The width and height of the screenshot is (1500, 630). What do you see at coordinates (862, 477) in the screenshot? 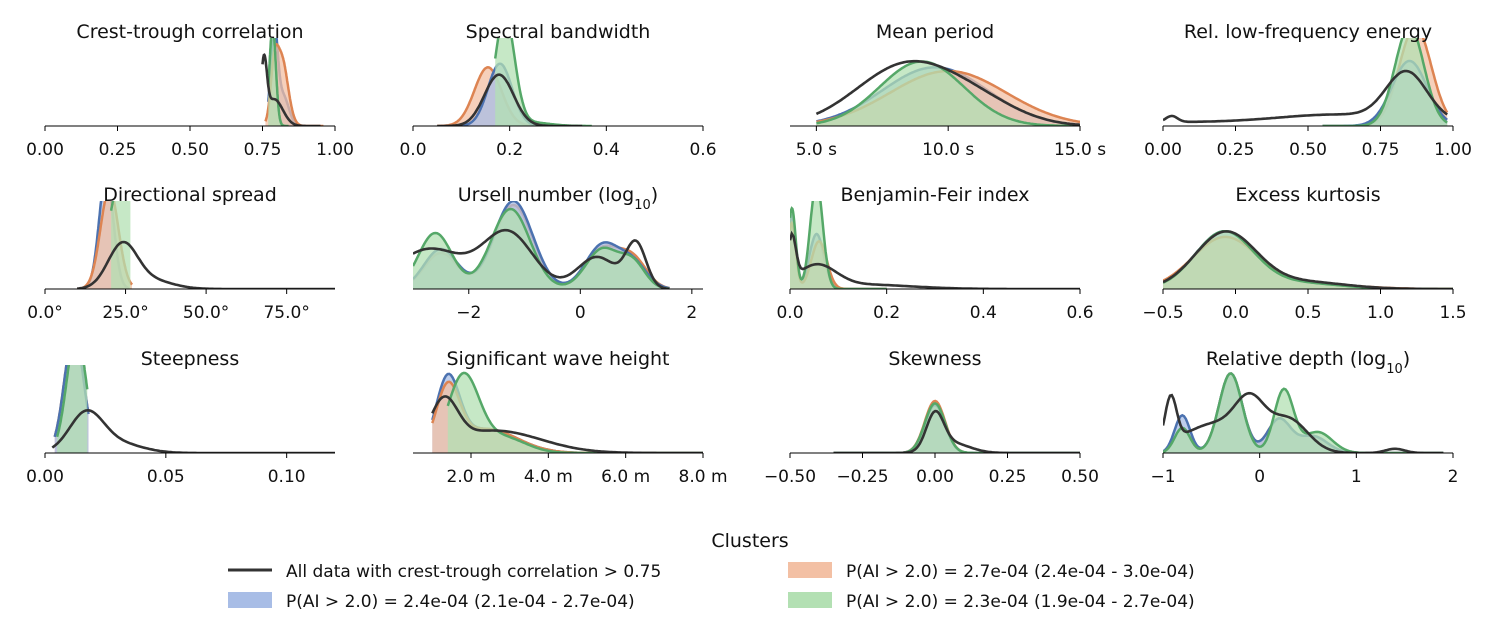
I see `x-tick-label: −0.25` at bounding box center [862, 477].